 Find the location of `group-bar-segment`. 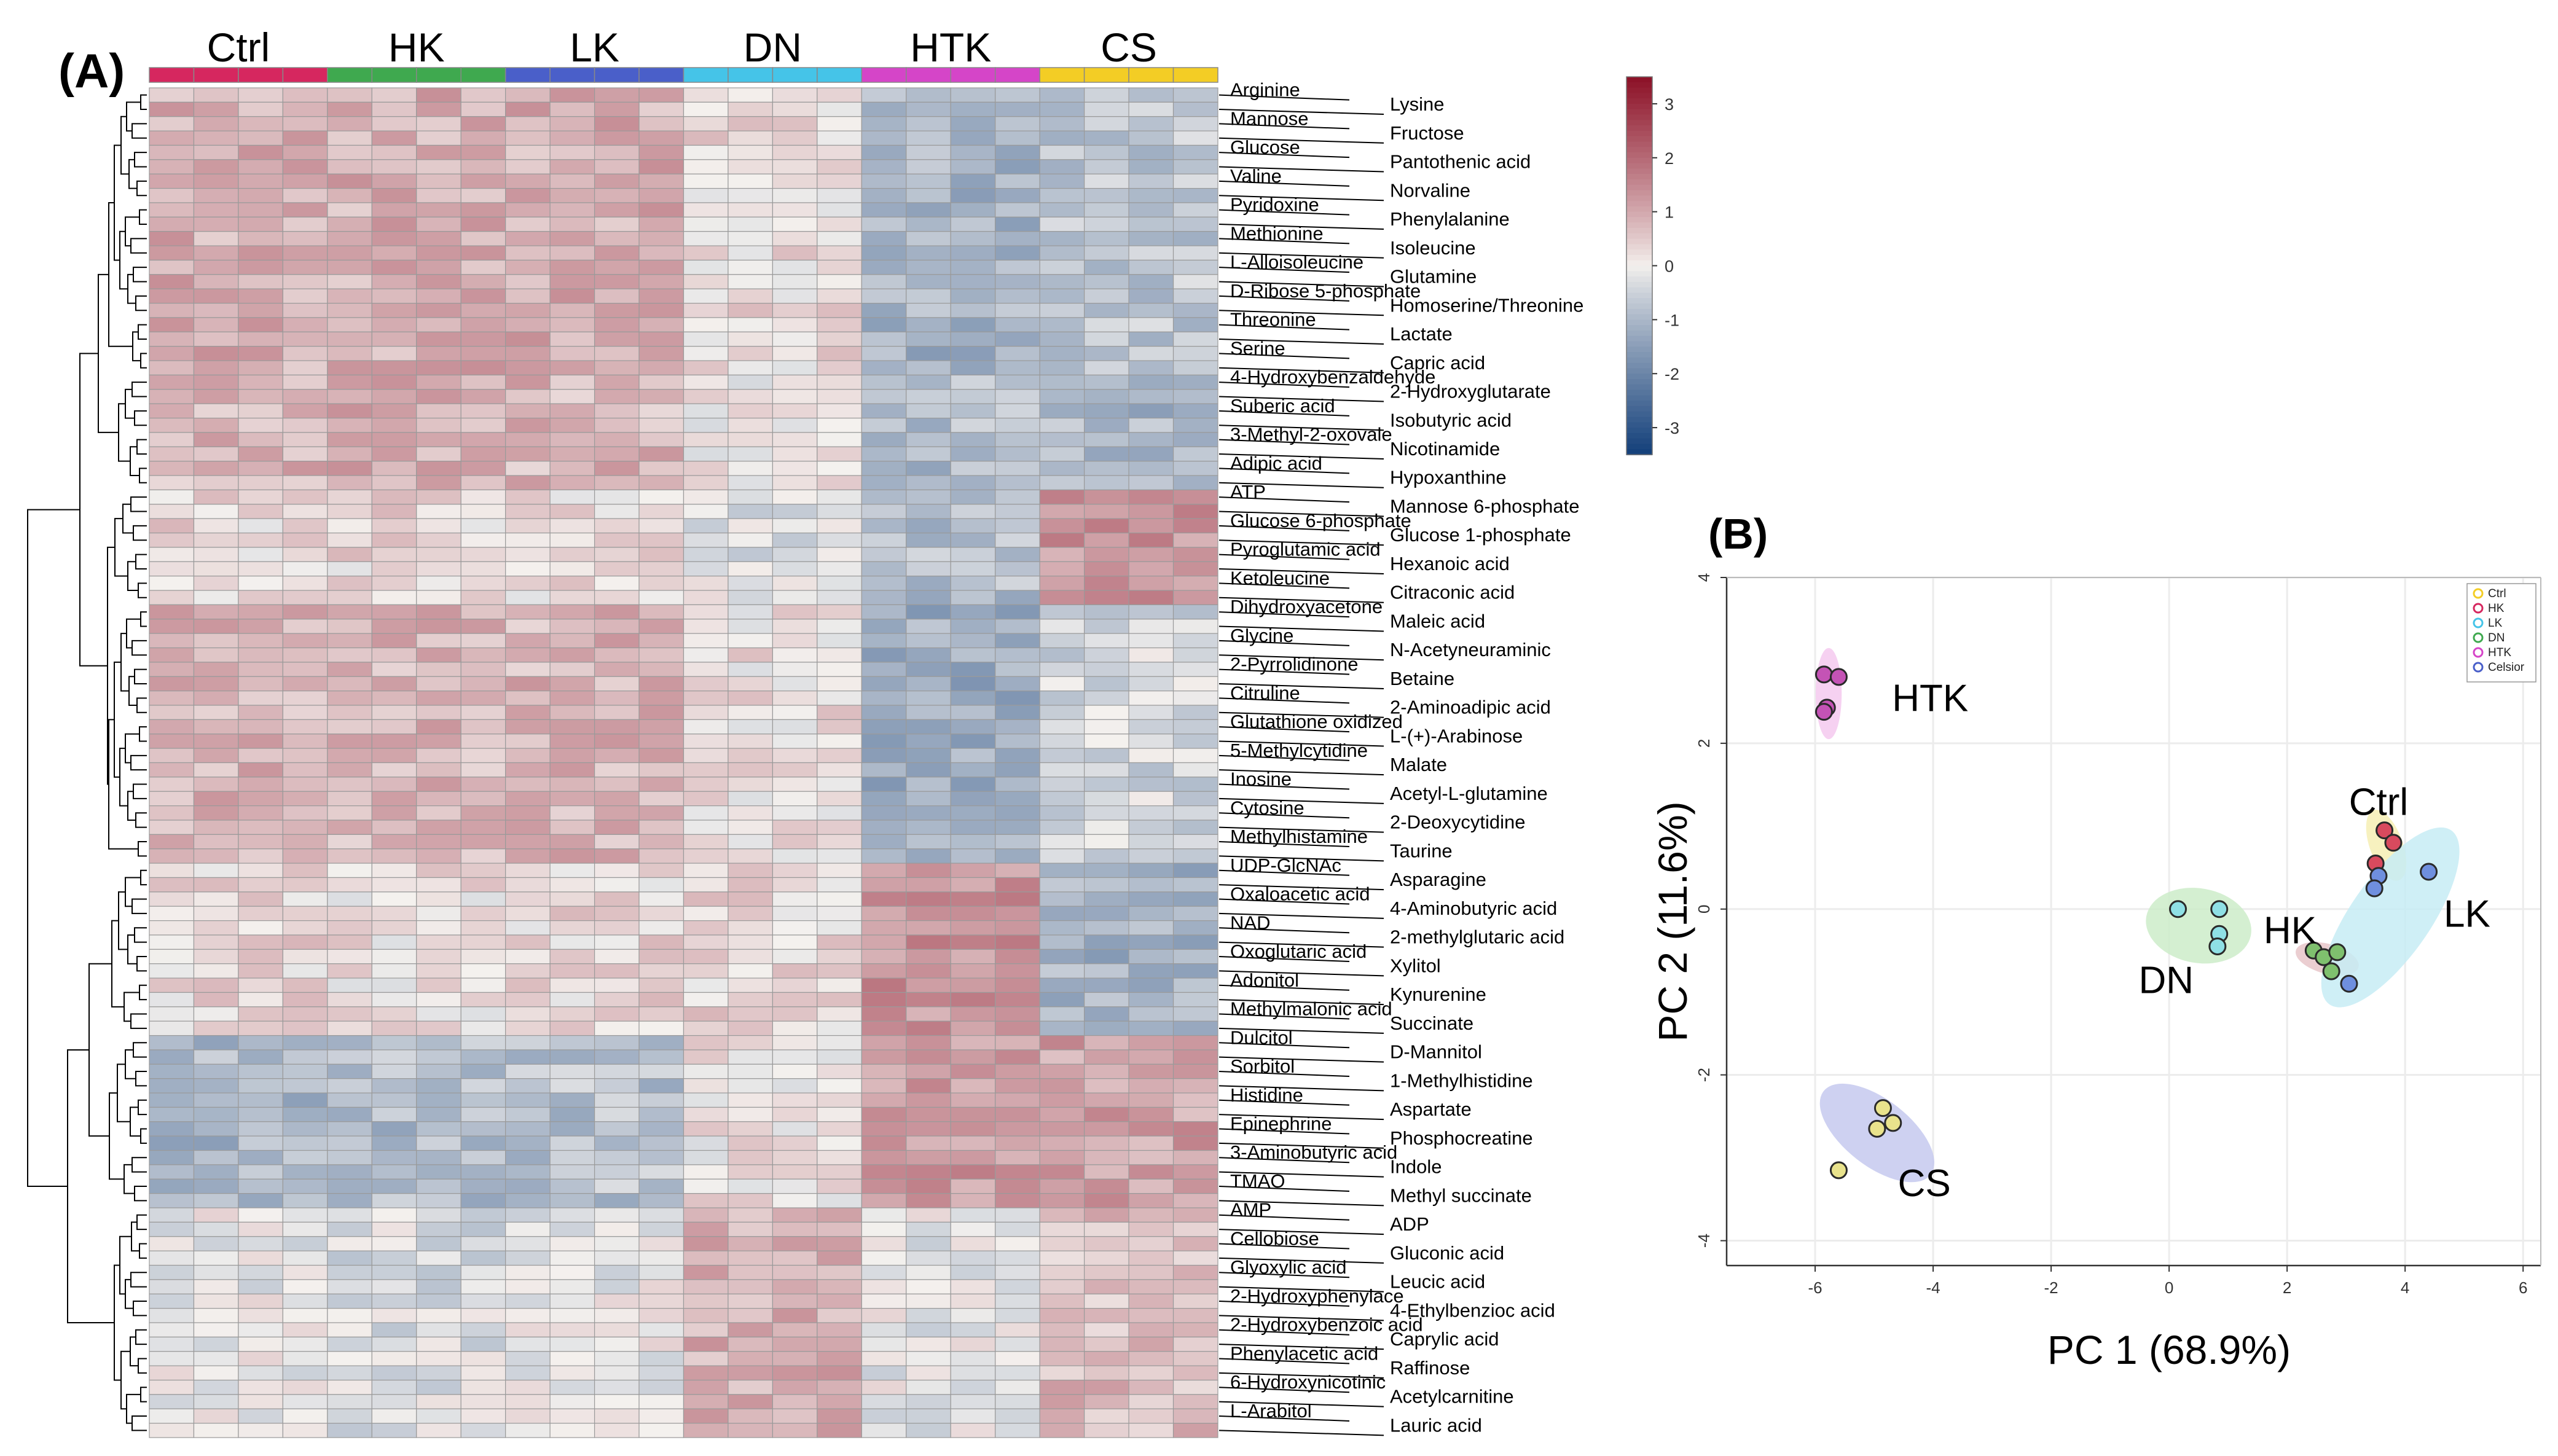

group-bar-segment is located at coordinates (928, 75).